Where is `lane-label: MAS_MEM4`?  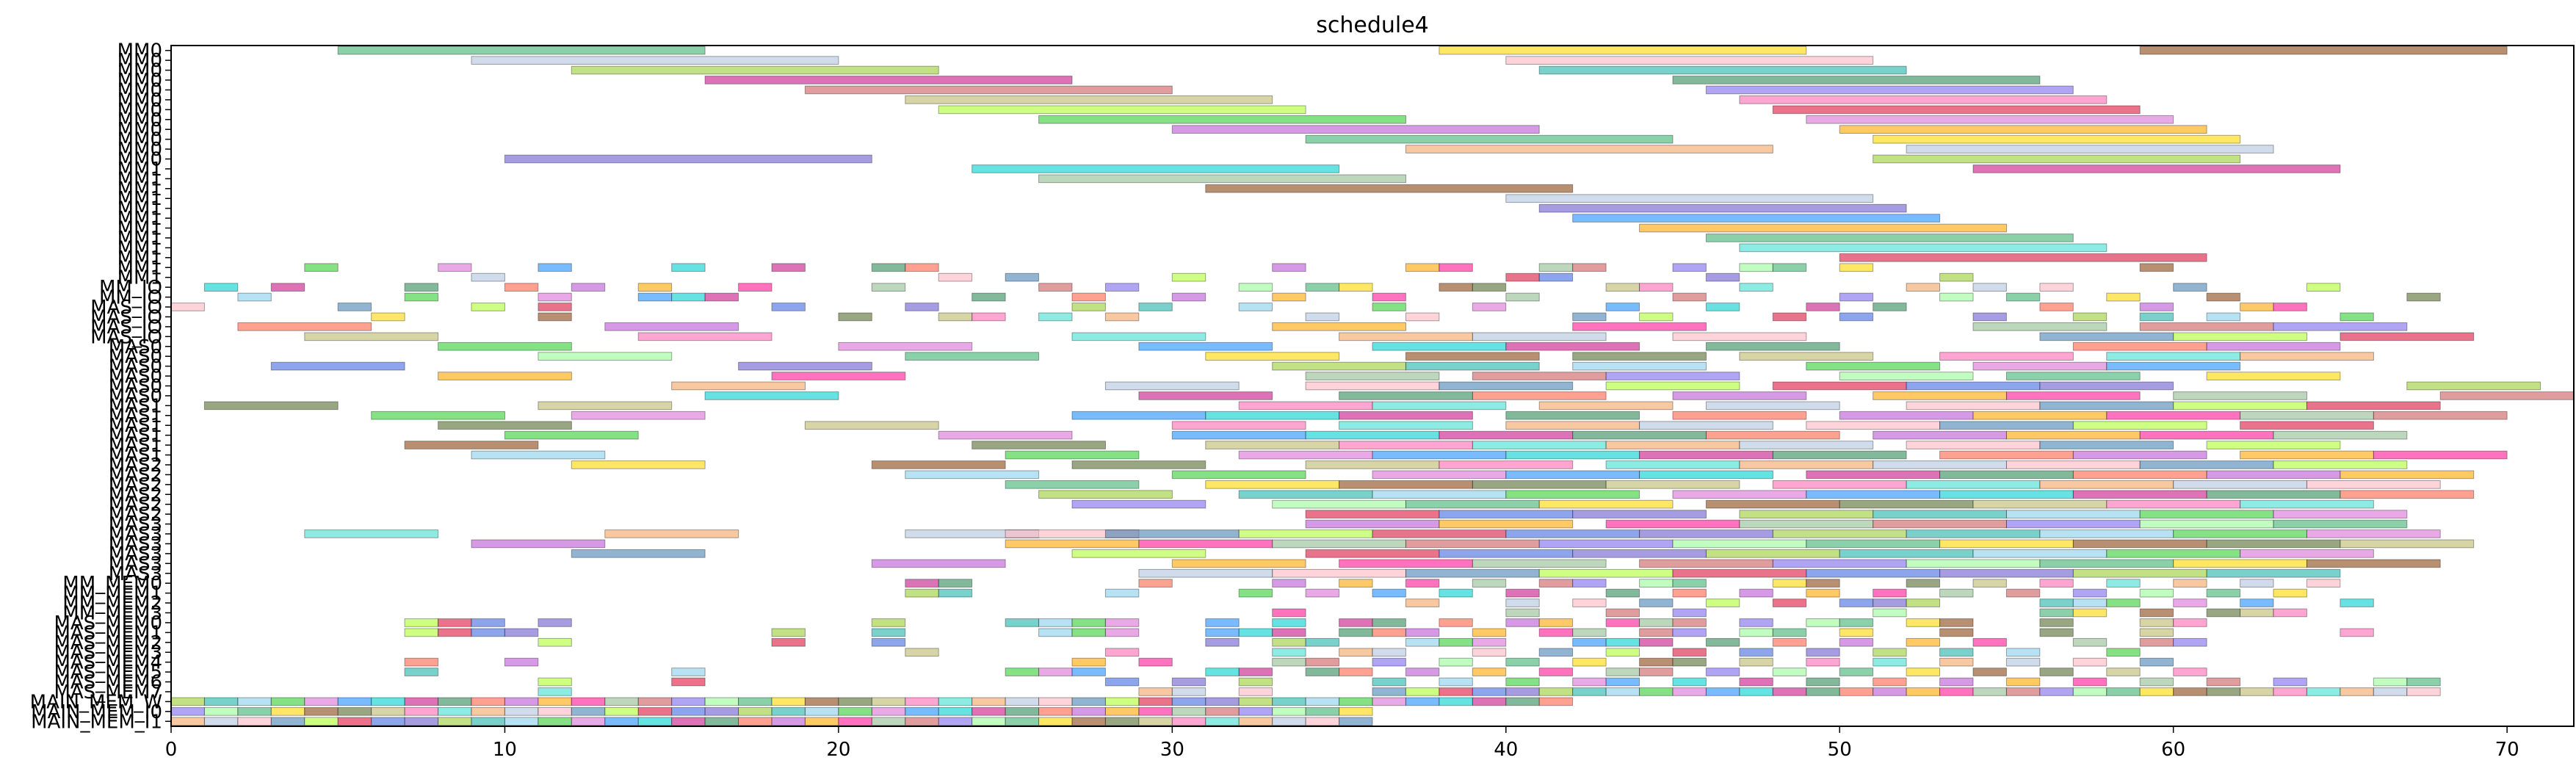 lane-label: MAS_MEM4 is located at coordinates (108, 663).